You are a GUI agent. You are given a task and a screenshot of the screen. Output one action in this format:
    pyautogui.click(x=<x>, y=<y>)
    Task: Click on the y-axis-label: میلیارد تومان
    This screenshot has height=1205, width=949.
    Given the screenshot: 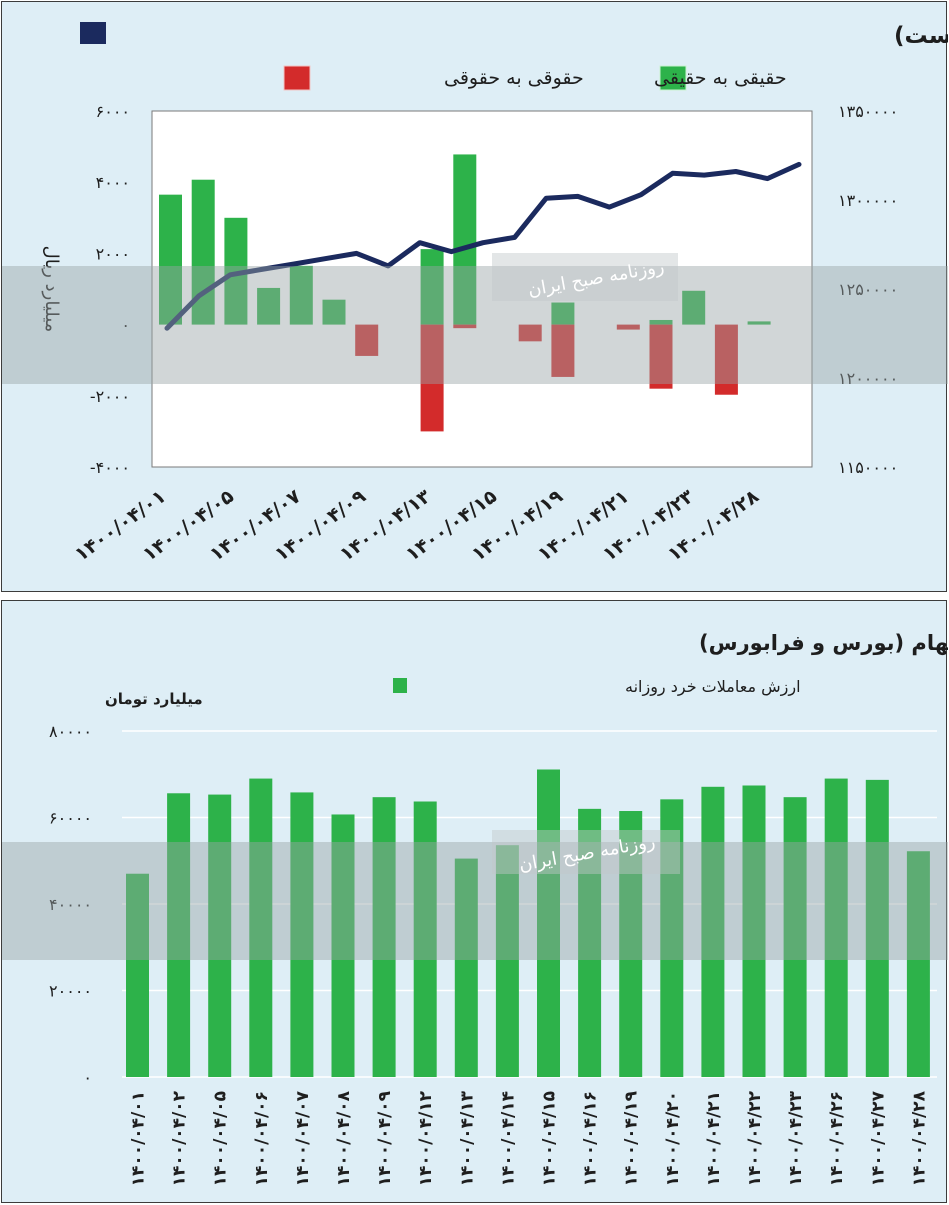 What is the action you would take?
    pyautogui.click(x=154, y=699)
    